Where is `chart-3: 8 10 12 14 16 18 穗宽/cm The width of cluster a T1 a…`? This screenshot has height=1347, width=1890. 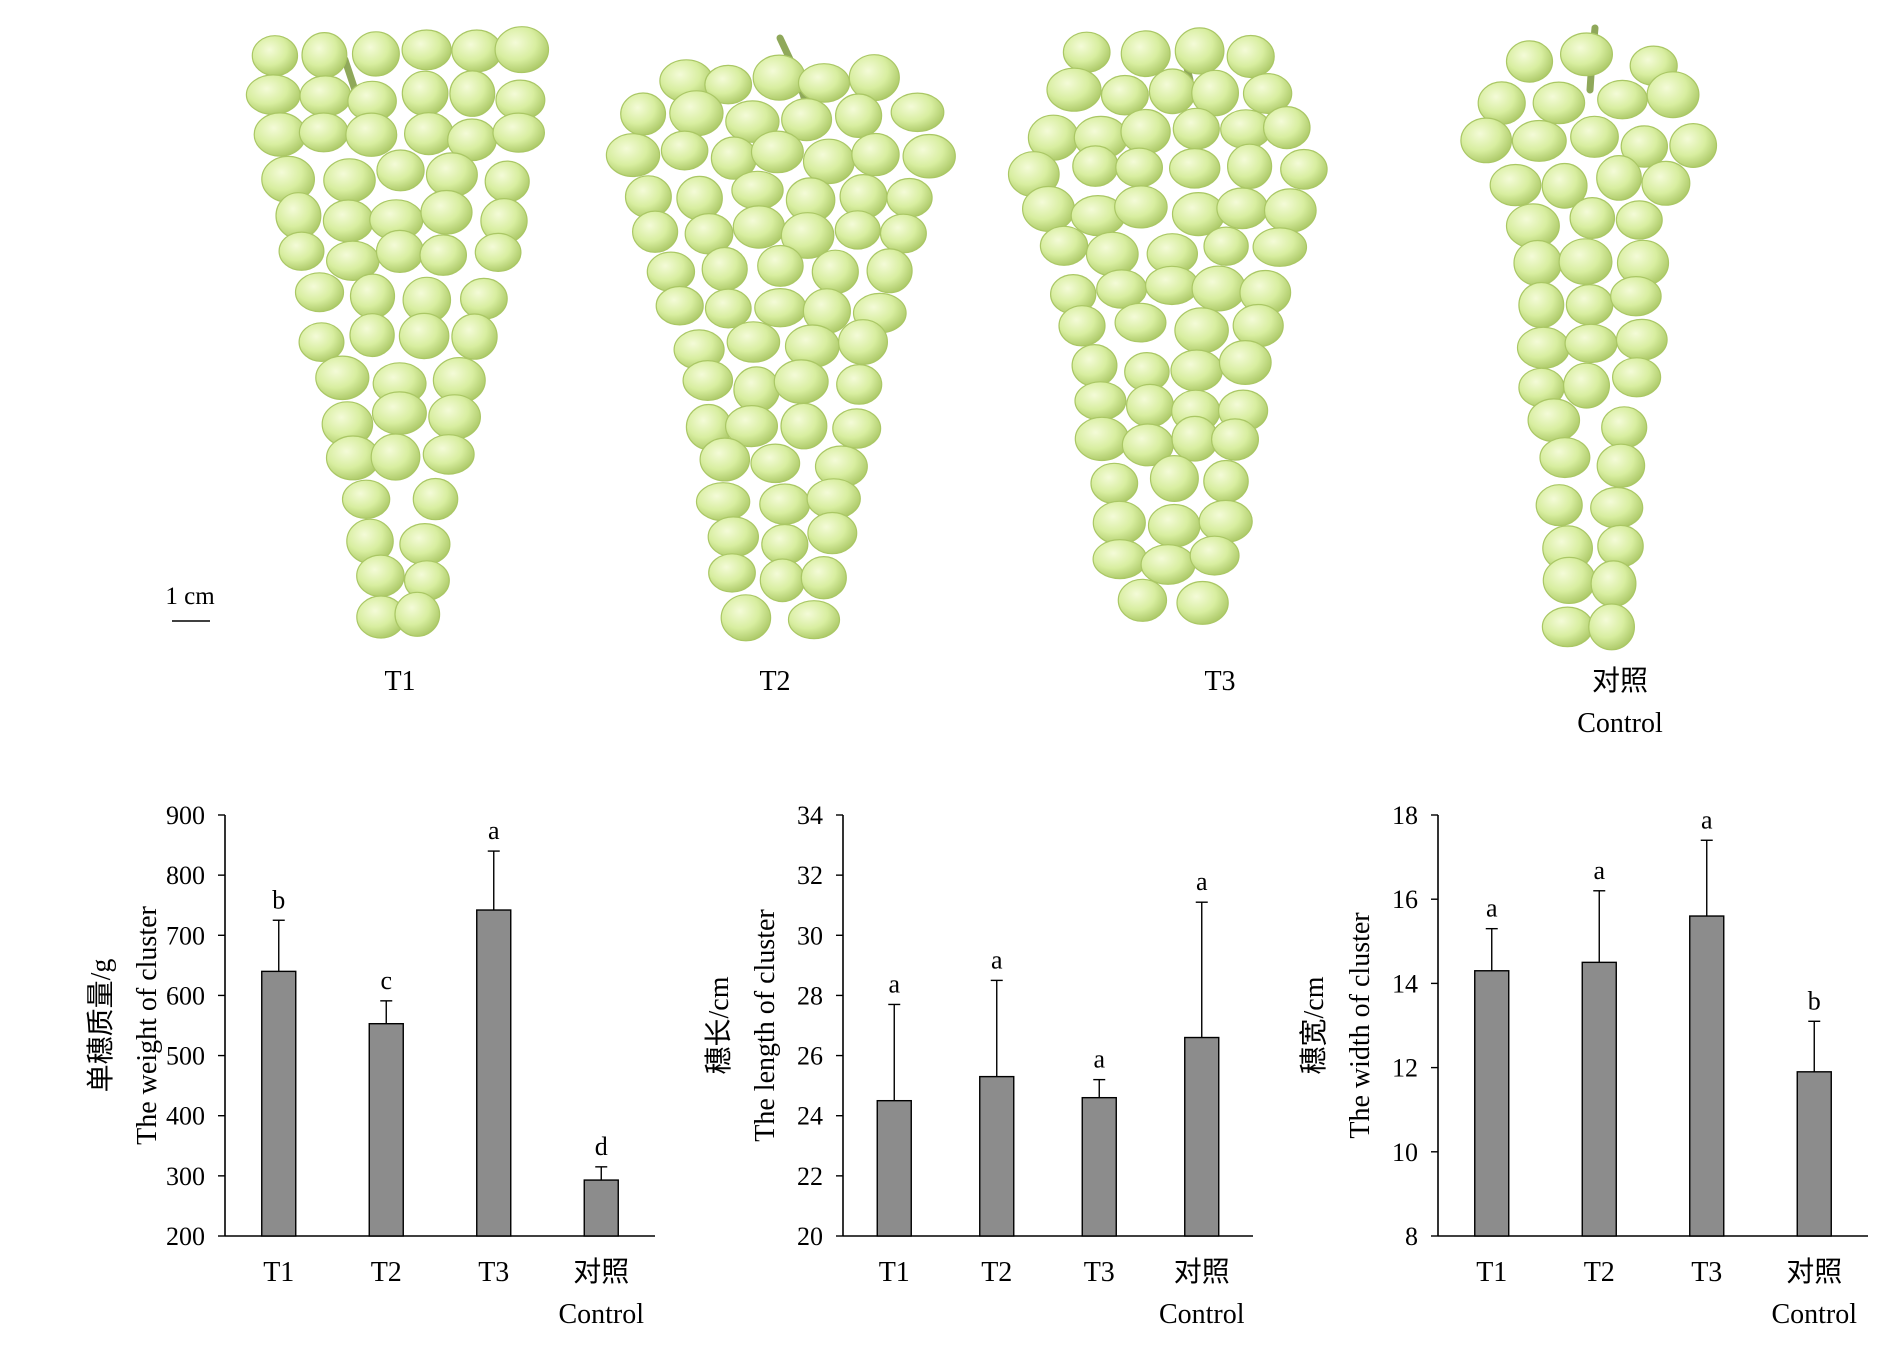
chart-3: 8 10 12 14 16 18 穗宽/cm The width of cluster a T1 a… is located at coordinates (1583, 1065).